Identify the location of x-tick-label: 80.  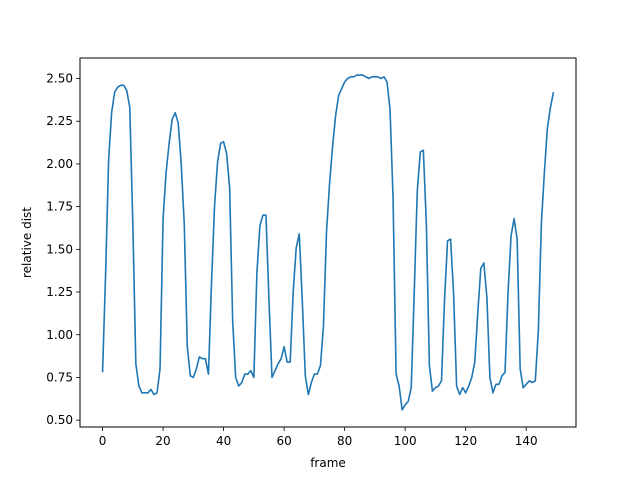
(344, 441).